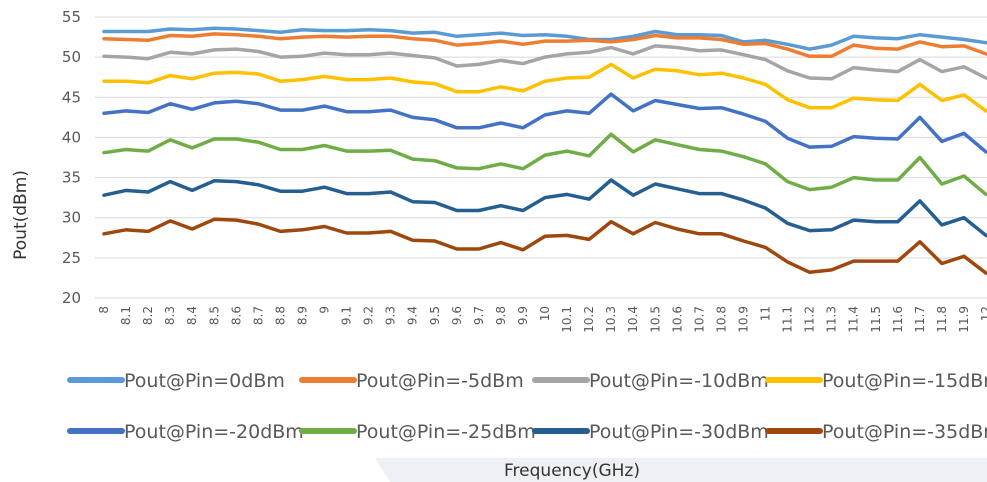 This screenshot has height=482, width=987. Describe the element at coordinates (810, 319) in the screenshot. I see `x-tick-label: 11.2` at that location.